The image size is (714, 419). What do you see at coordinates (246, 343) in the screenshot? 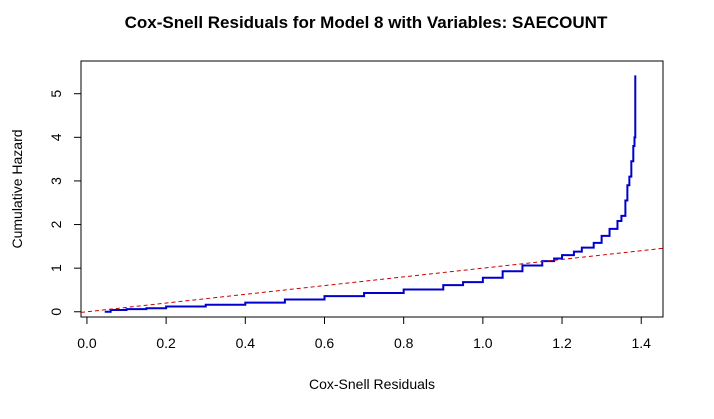
I see `x-tick-label: 0.4` at bounding box center [246, 343].